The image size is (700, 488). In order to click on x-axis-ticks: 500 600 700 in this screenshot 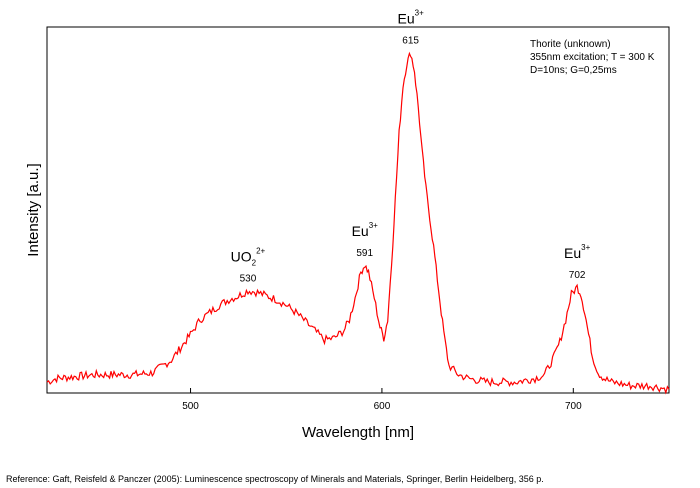, I will do `click(382, 400)`.